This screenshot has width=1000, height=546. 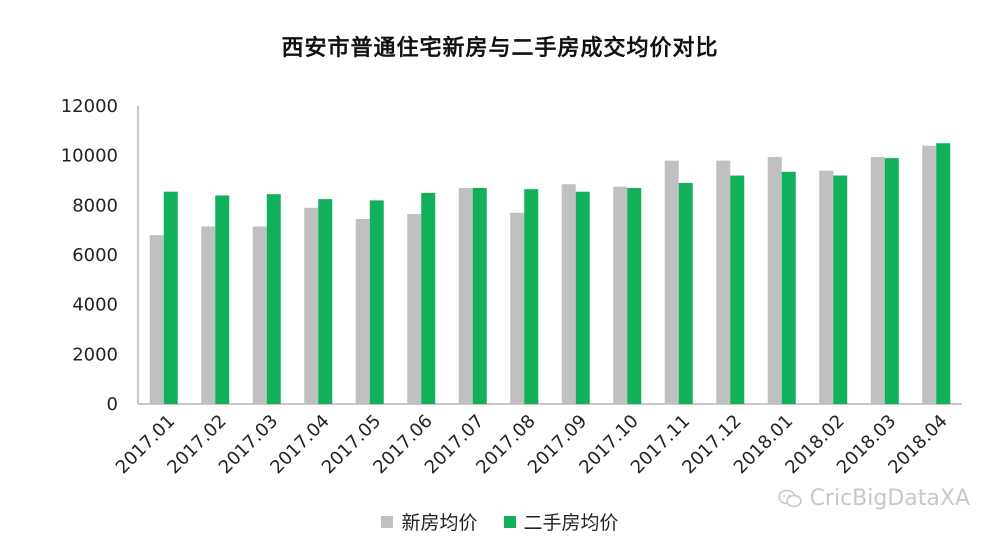 I want to click on watermark-text: CricBigDataXA, so click(x=889, y=498).